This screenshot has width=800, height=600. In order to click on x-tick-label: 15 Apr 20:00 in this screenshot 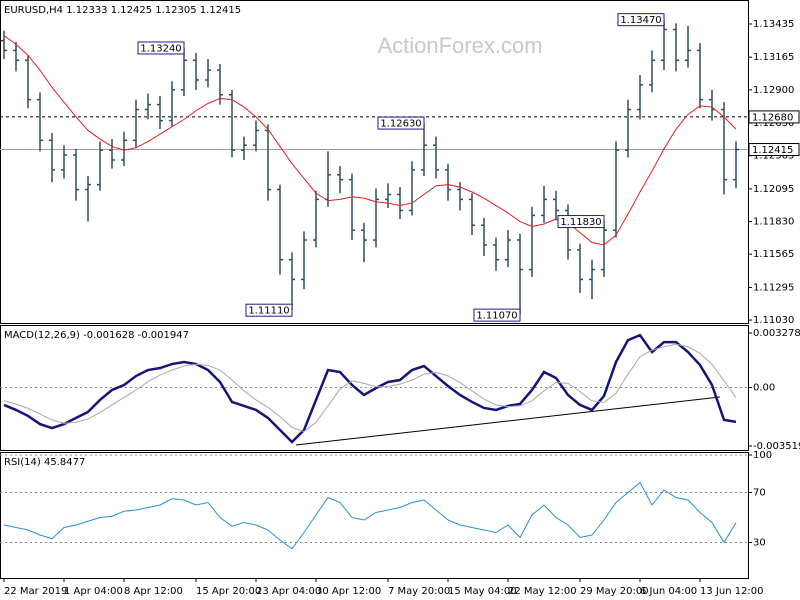, I will do `click(228, 591)`.